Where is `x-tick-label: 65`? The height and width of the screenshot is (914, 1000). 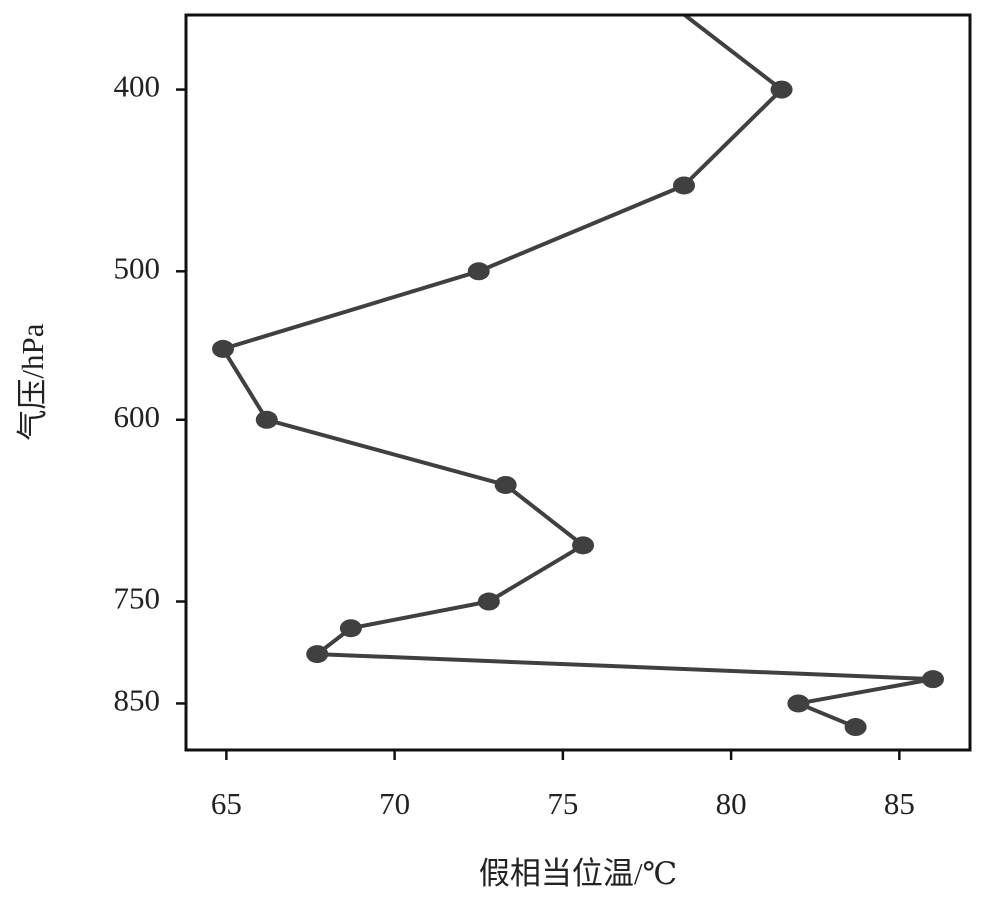
x-tick-label: 65 is located at coordinates (226, 803).